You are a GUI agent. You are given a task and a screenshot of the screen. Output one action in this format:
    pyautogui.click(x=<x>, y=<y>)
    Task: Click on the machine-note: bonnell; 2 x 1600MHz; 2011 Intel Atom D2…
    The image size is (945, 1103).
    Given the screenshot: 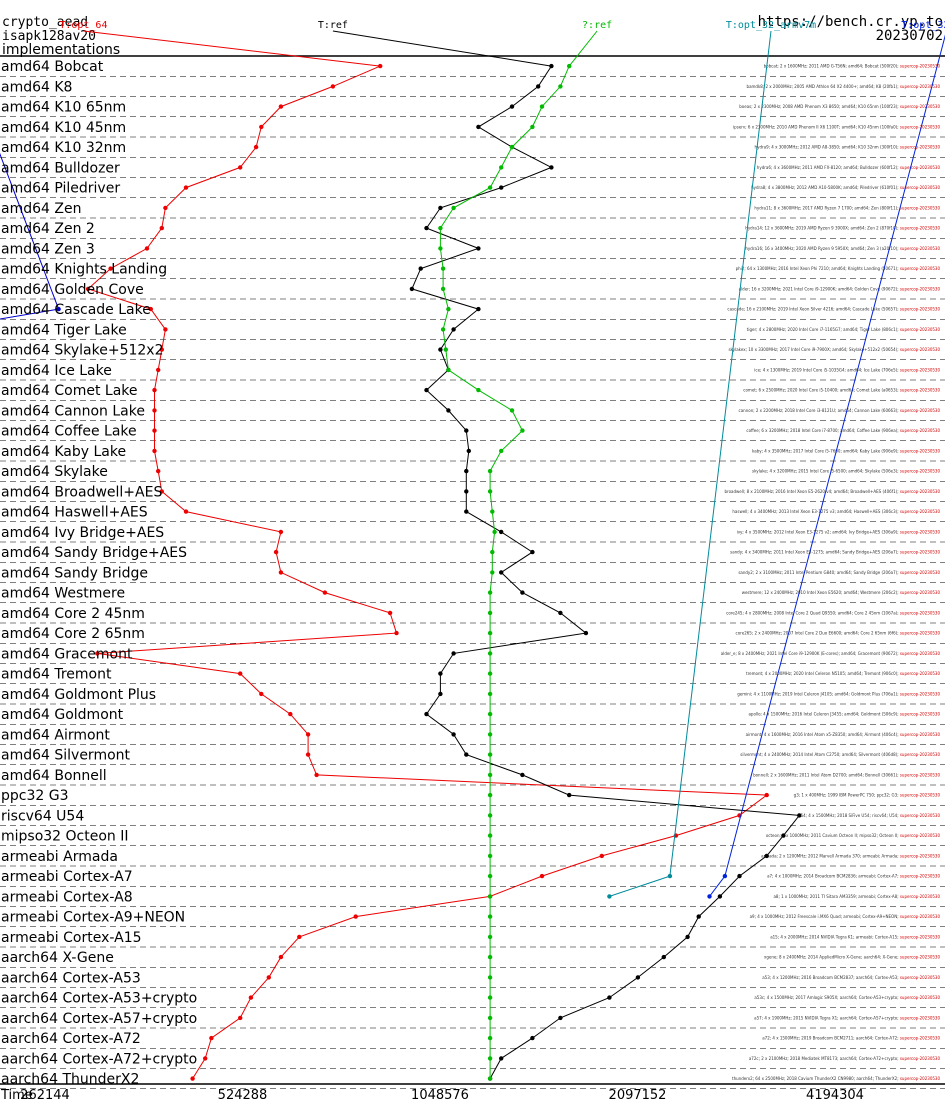 What is the action you would take?
    pyautogui.click(x=846, y=774)
    